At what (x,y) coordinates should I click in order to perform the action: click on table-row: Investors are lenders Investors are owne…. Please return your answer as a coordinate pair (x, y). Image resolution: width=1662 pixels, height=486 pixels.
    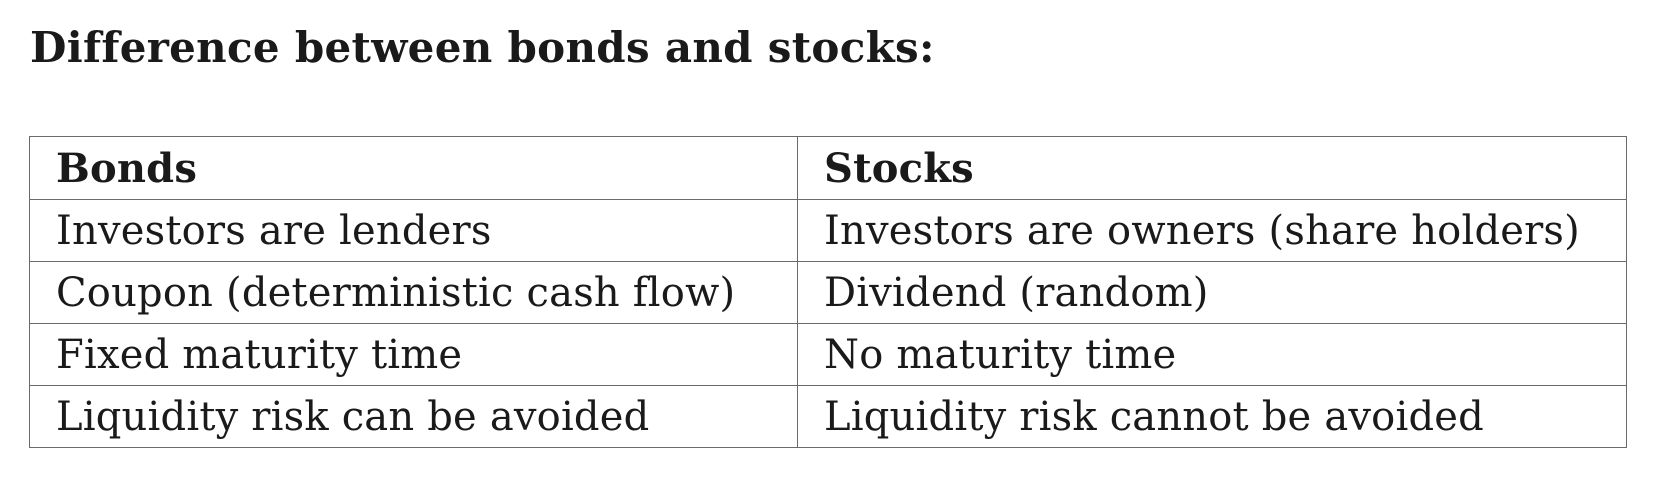
    Looking at the image, I should click on (828, 230).